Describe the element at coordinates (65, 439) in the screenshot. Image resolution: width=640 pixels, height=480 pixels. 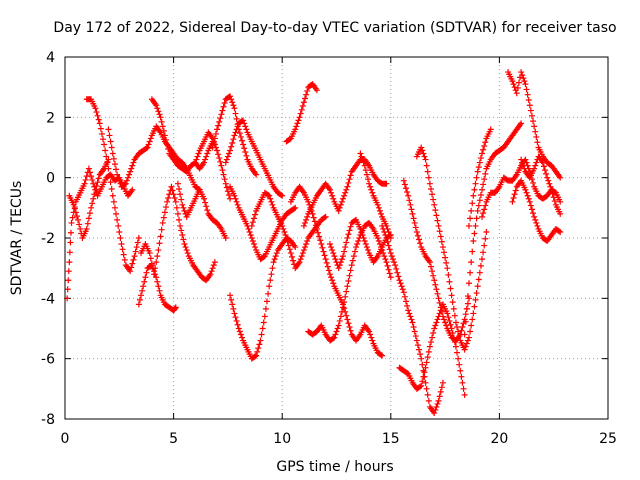
I see `x-tick-label: 0` at that location.